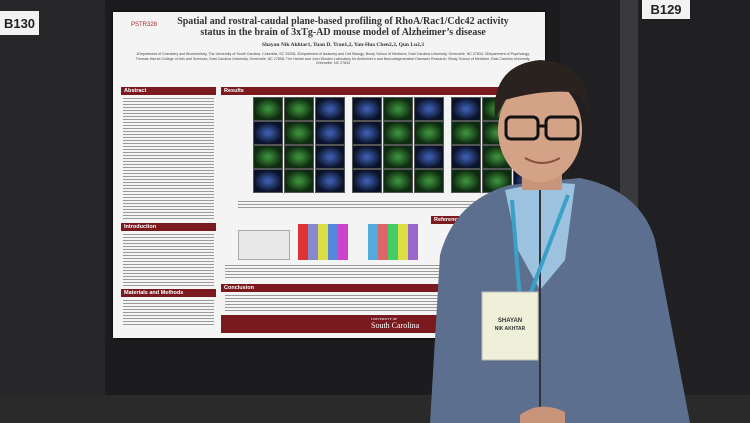  Describe the element at coordinates (168, 293) in the screenshot. I see `section-header: Materials and Methods` at that location.